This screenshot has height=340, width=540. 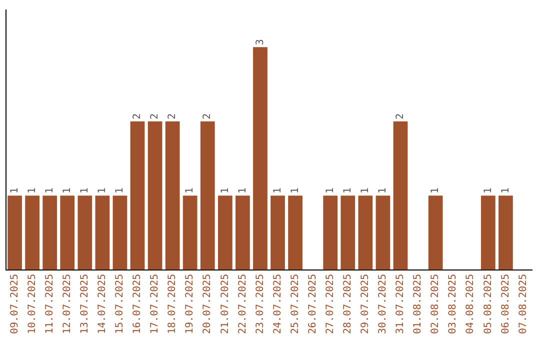 What do you see at coordinates (453, 304) in the screenshot?
I see `x-tick-label: 03.08.2025` at bounding box center [453, 304].